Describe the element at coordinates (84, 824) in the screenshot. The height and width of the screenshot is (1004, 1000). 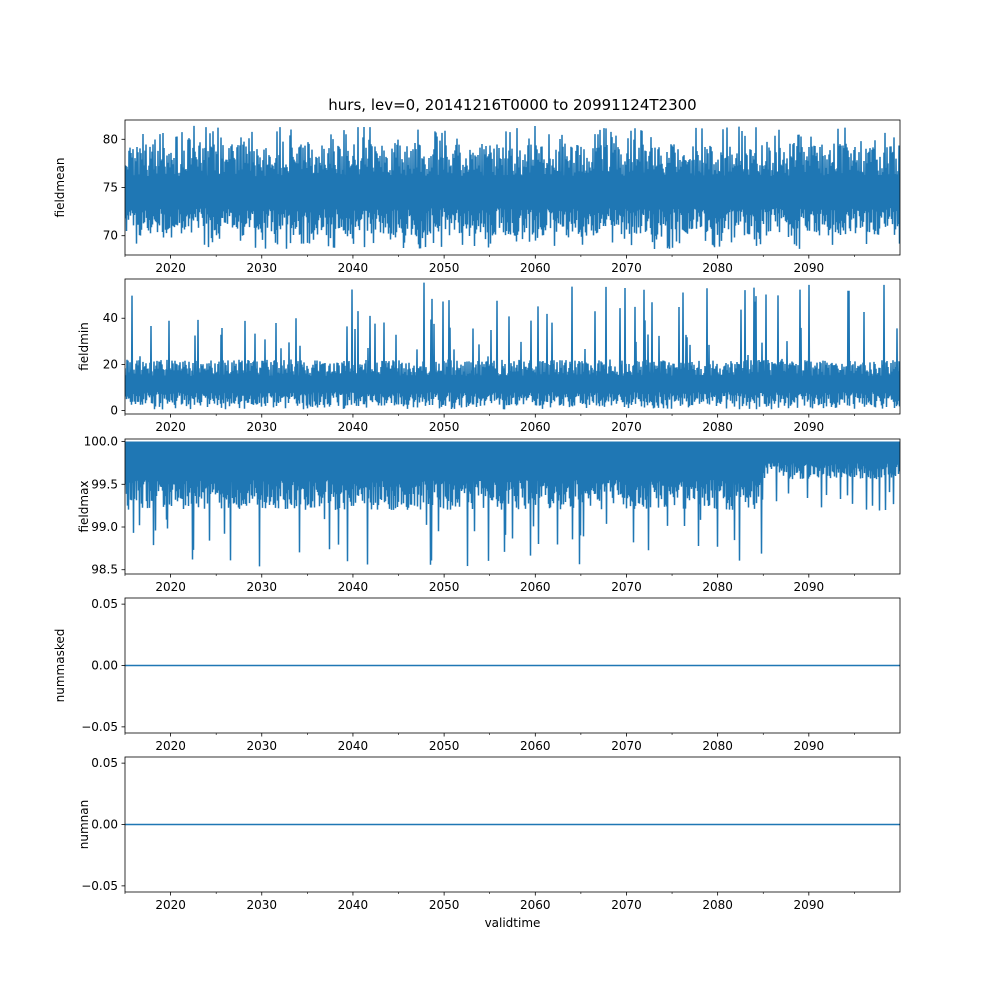
I see `y-axis-label: numnan` at that location.